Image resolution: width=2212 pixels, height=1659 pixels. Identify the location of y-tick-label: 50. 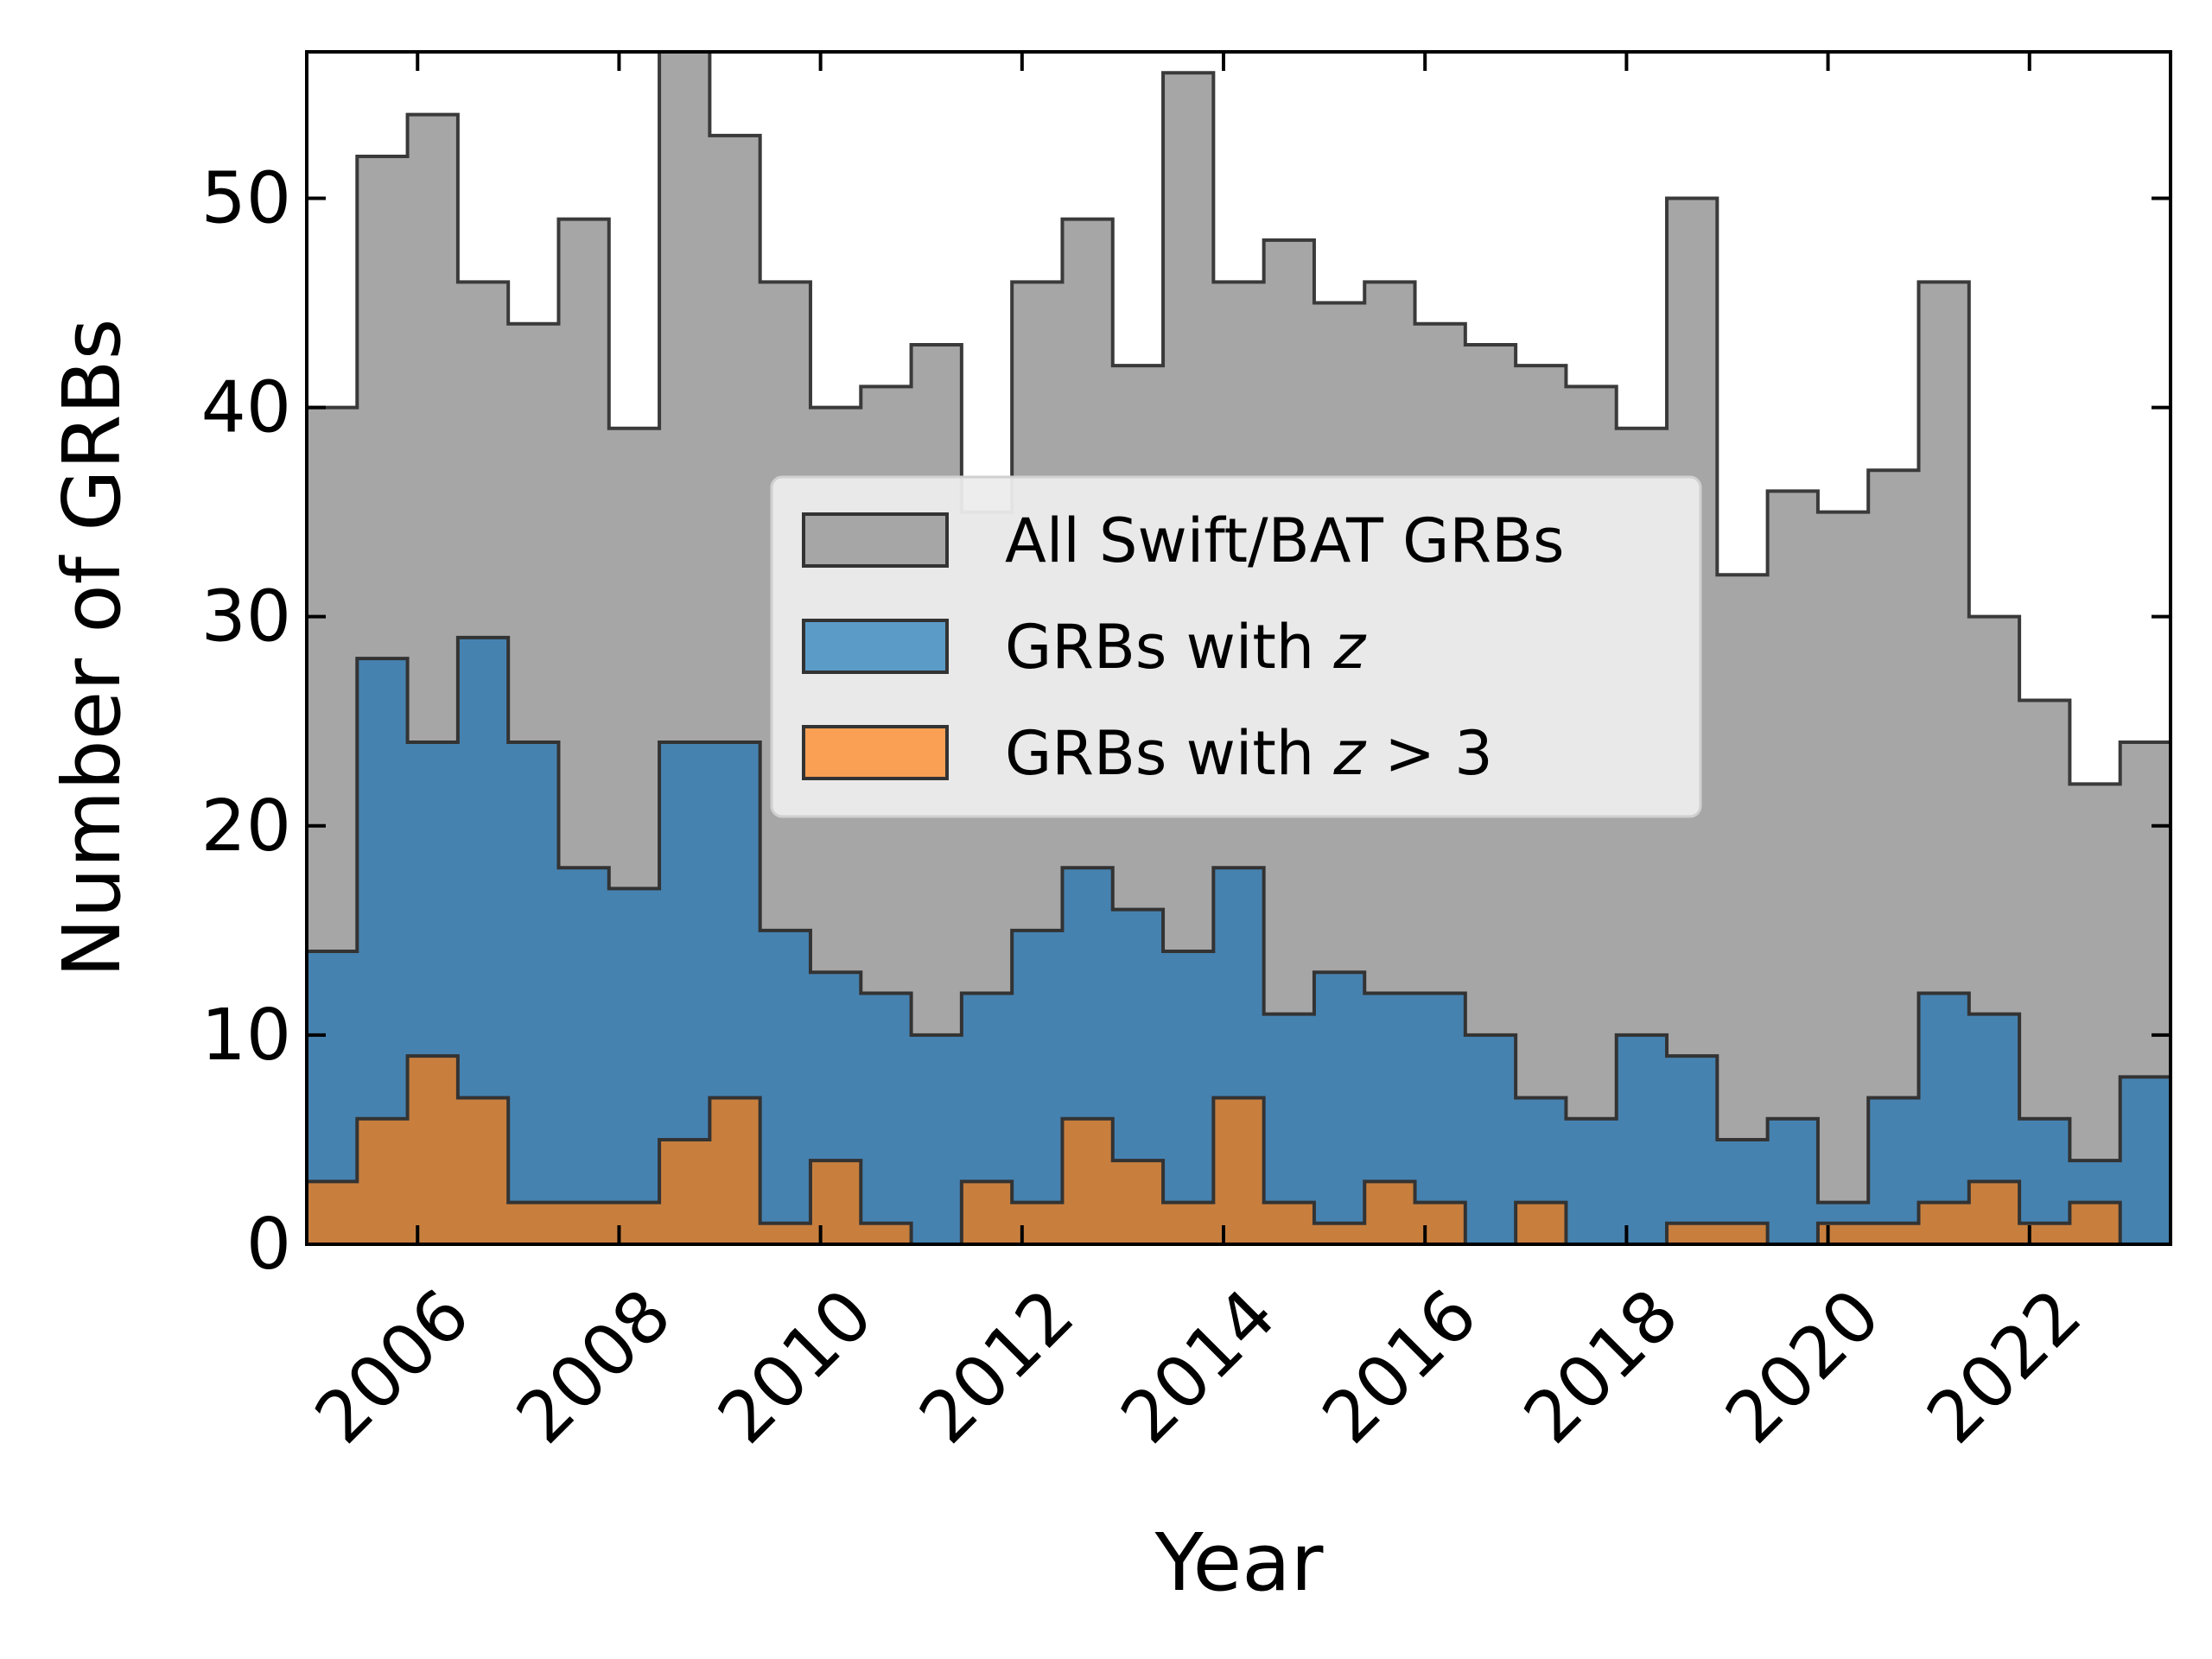
(246, 198).